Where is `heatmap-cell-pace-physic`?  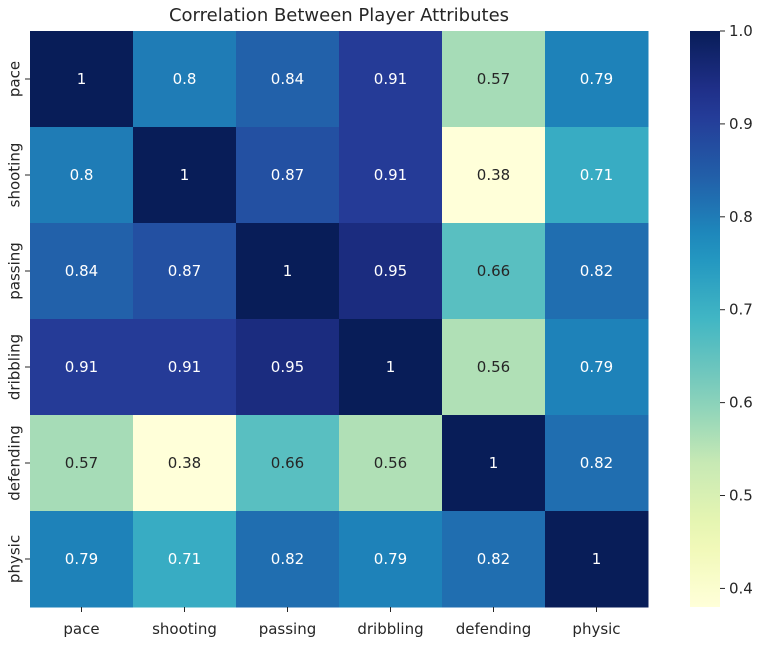
heatmap-cell-pace-physic is located at coordinates (597, 79).